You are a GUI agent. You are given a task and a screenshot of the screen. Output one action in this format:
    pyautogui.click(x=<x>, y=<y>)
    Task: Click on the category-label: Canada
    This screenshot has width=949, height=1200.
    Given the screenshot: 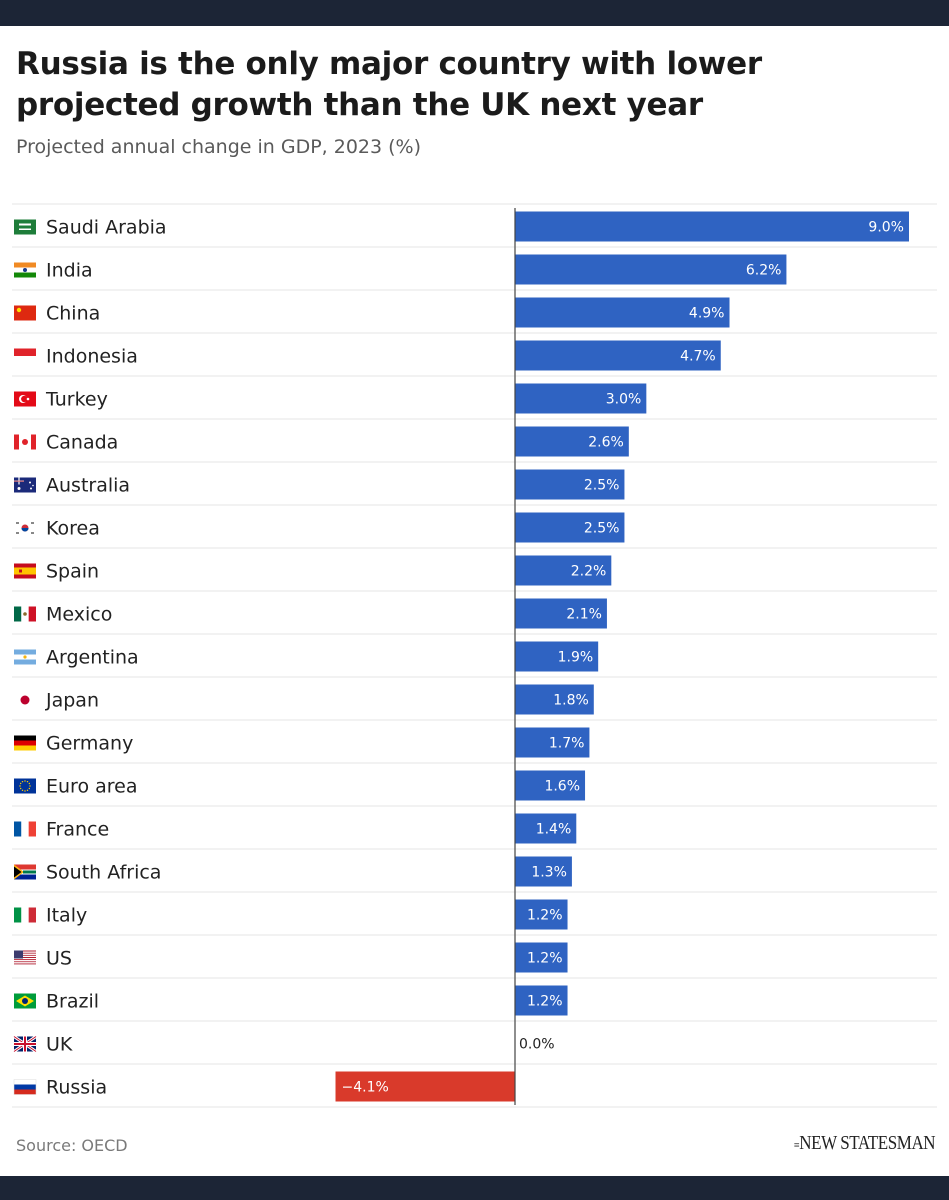 What is the action you would take?
    pyautogui.click(x=82, y=443)
    